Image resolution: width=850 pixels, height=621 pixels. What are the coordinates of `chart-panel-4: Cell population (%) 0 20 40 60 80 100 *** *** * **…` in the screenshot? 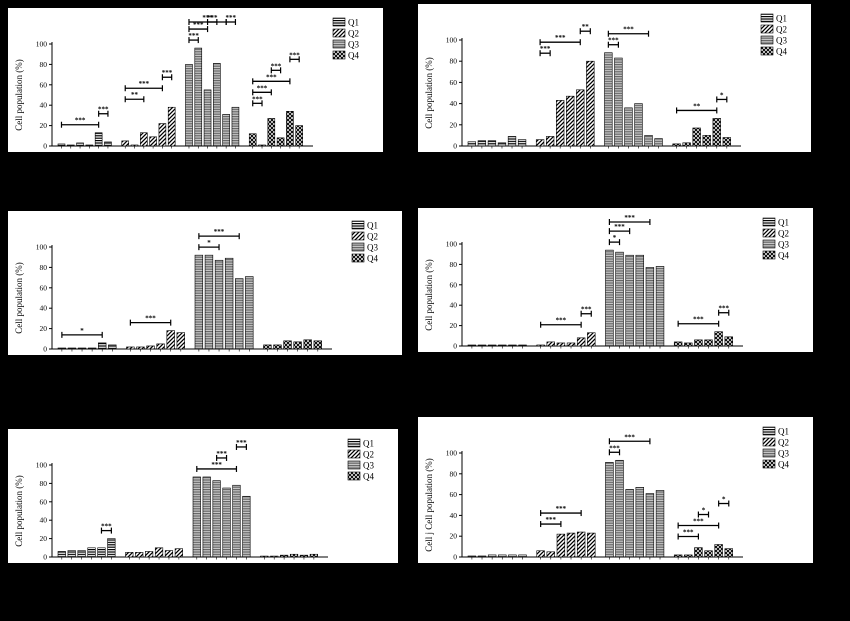 It's located at (615, 280).